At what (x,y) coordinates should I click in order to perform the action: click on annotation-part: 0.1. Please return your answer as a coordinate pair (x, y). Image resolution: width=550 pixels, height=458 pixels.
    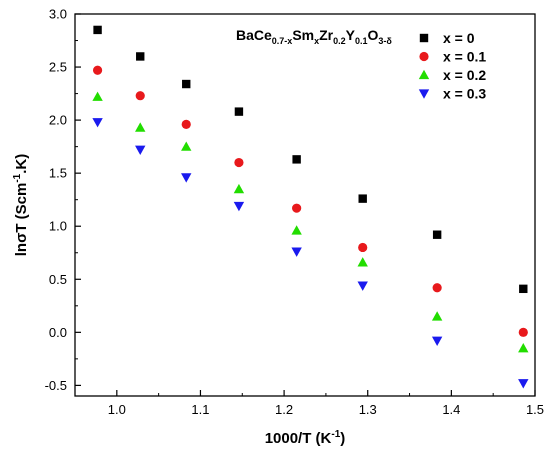
    Looking at the image, I should click on (361, 41).